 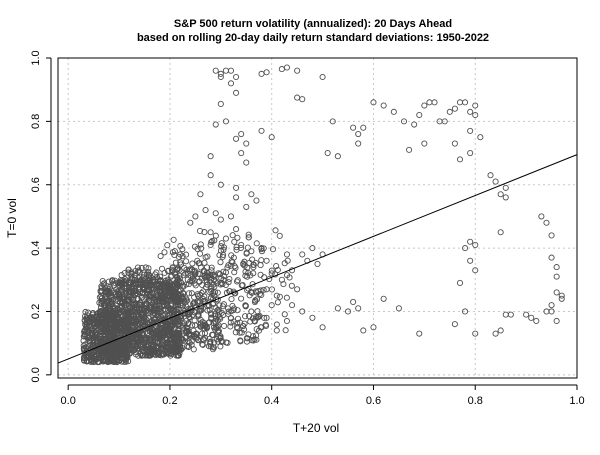 I want to click on x-axis-title: T+20 vol, so click(x=316, y=428).